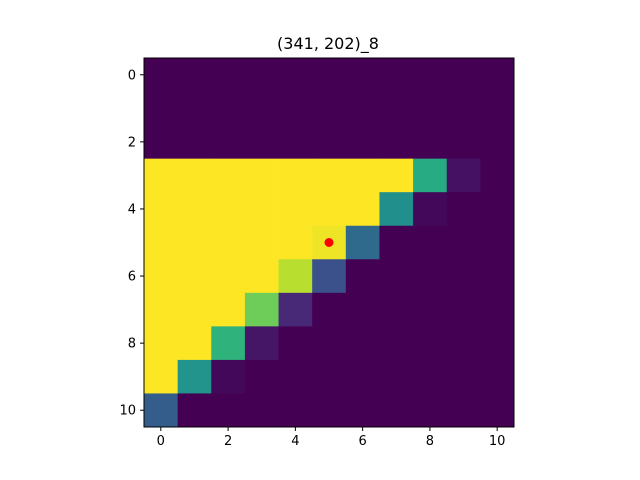 The image size is (640, 480). What do you see at coordinates (132, 209) in the screenshot?
I see `y-tick-label: 4` at bounding box center [132, 209].